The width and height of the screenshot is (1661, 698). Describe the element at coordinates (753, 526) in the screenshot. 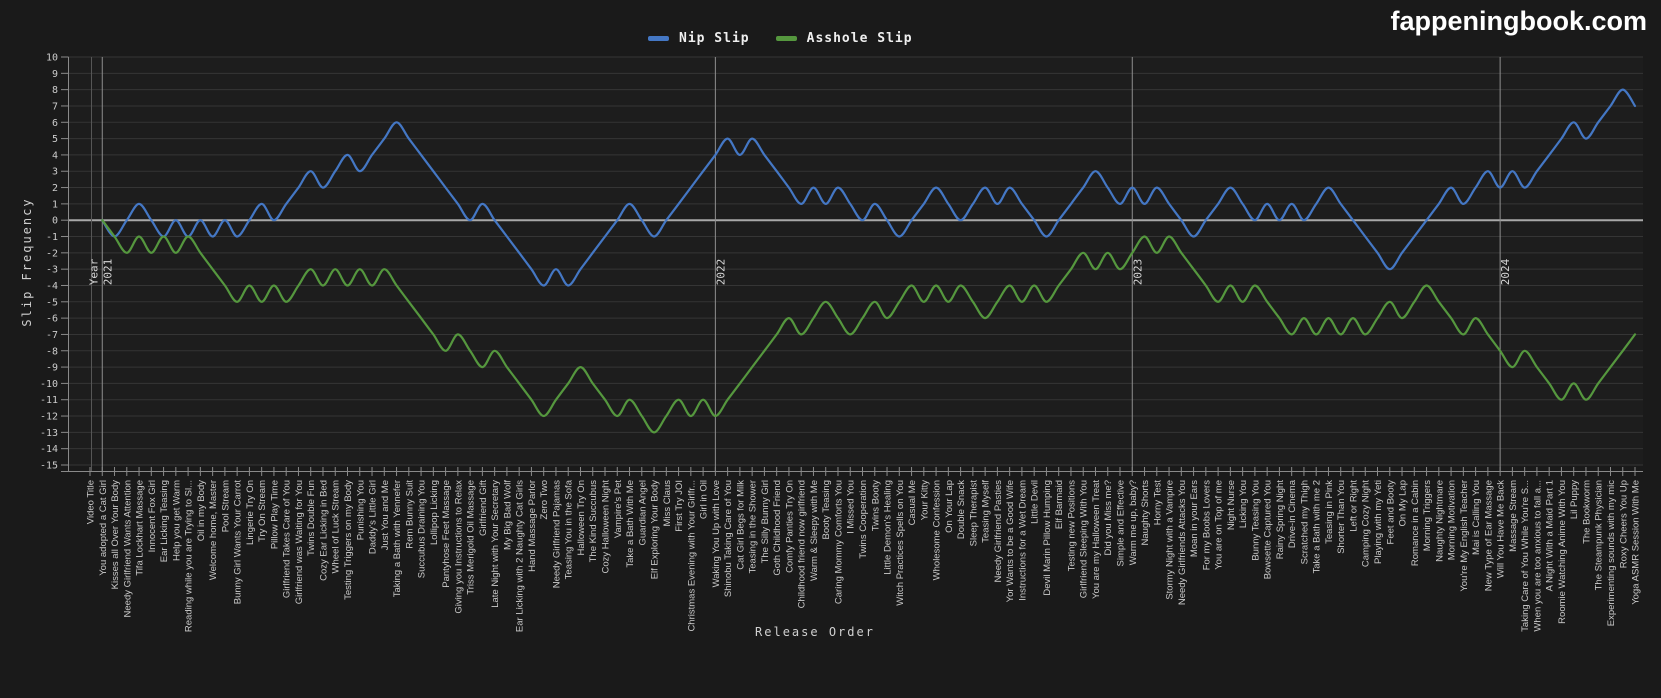

I see `x-tick-label: Teasing in the Shower` at that location.